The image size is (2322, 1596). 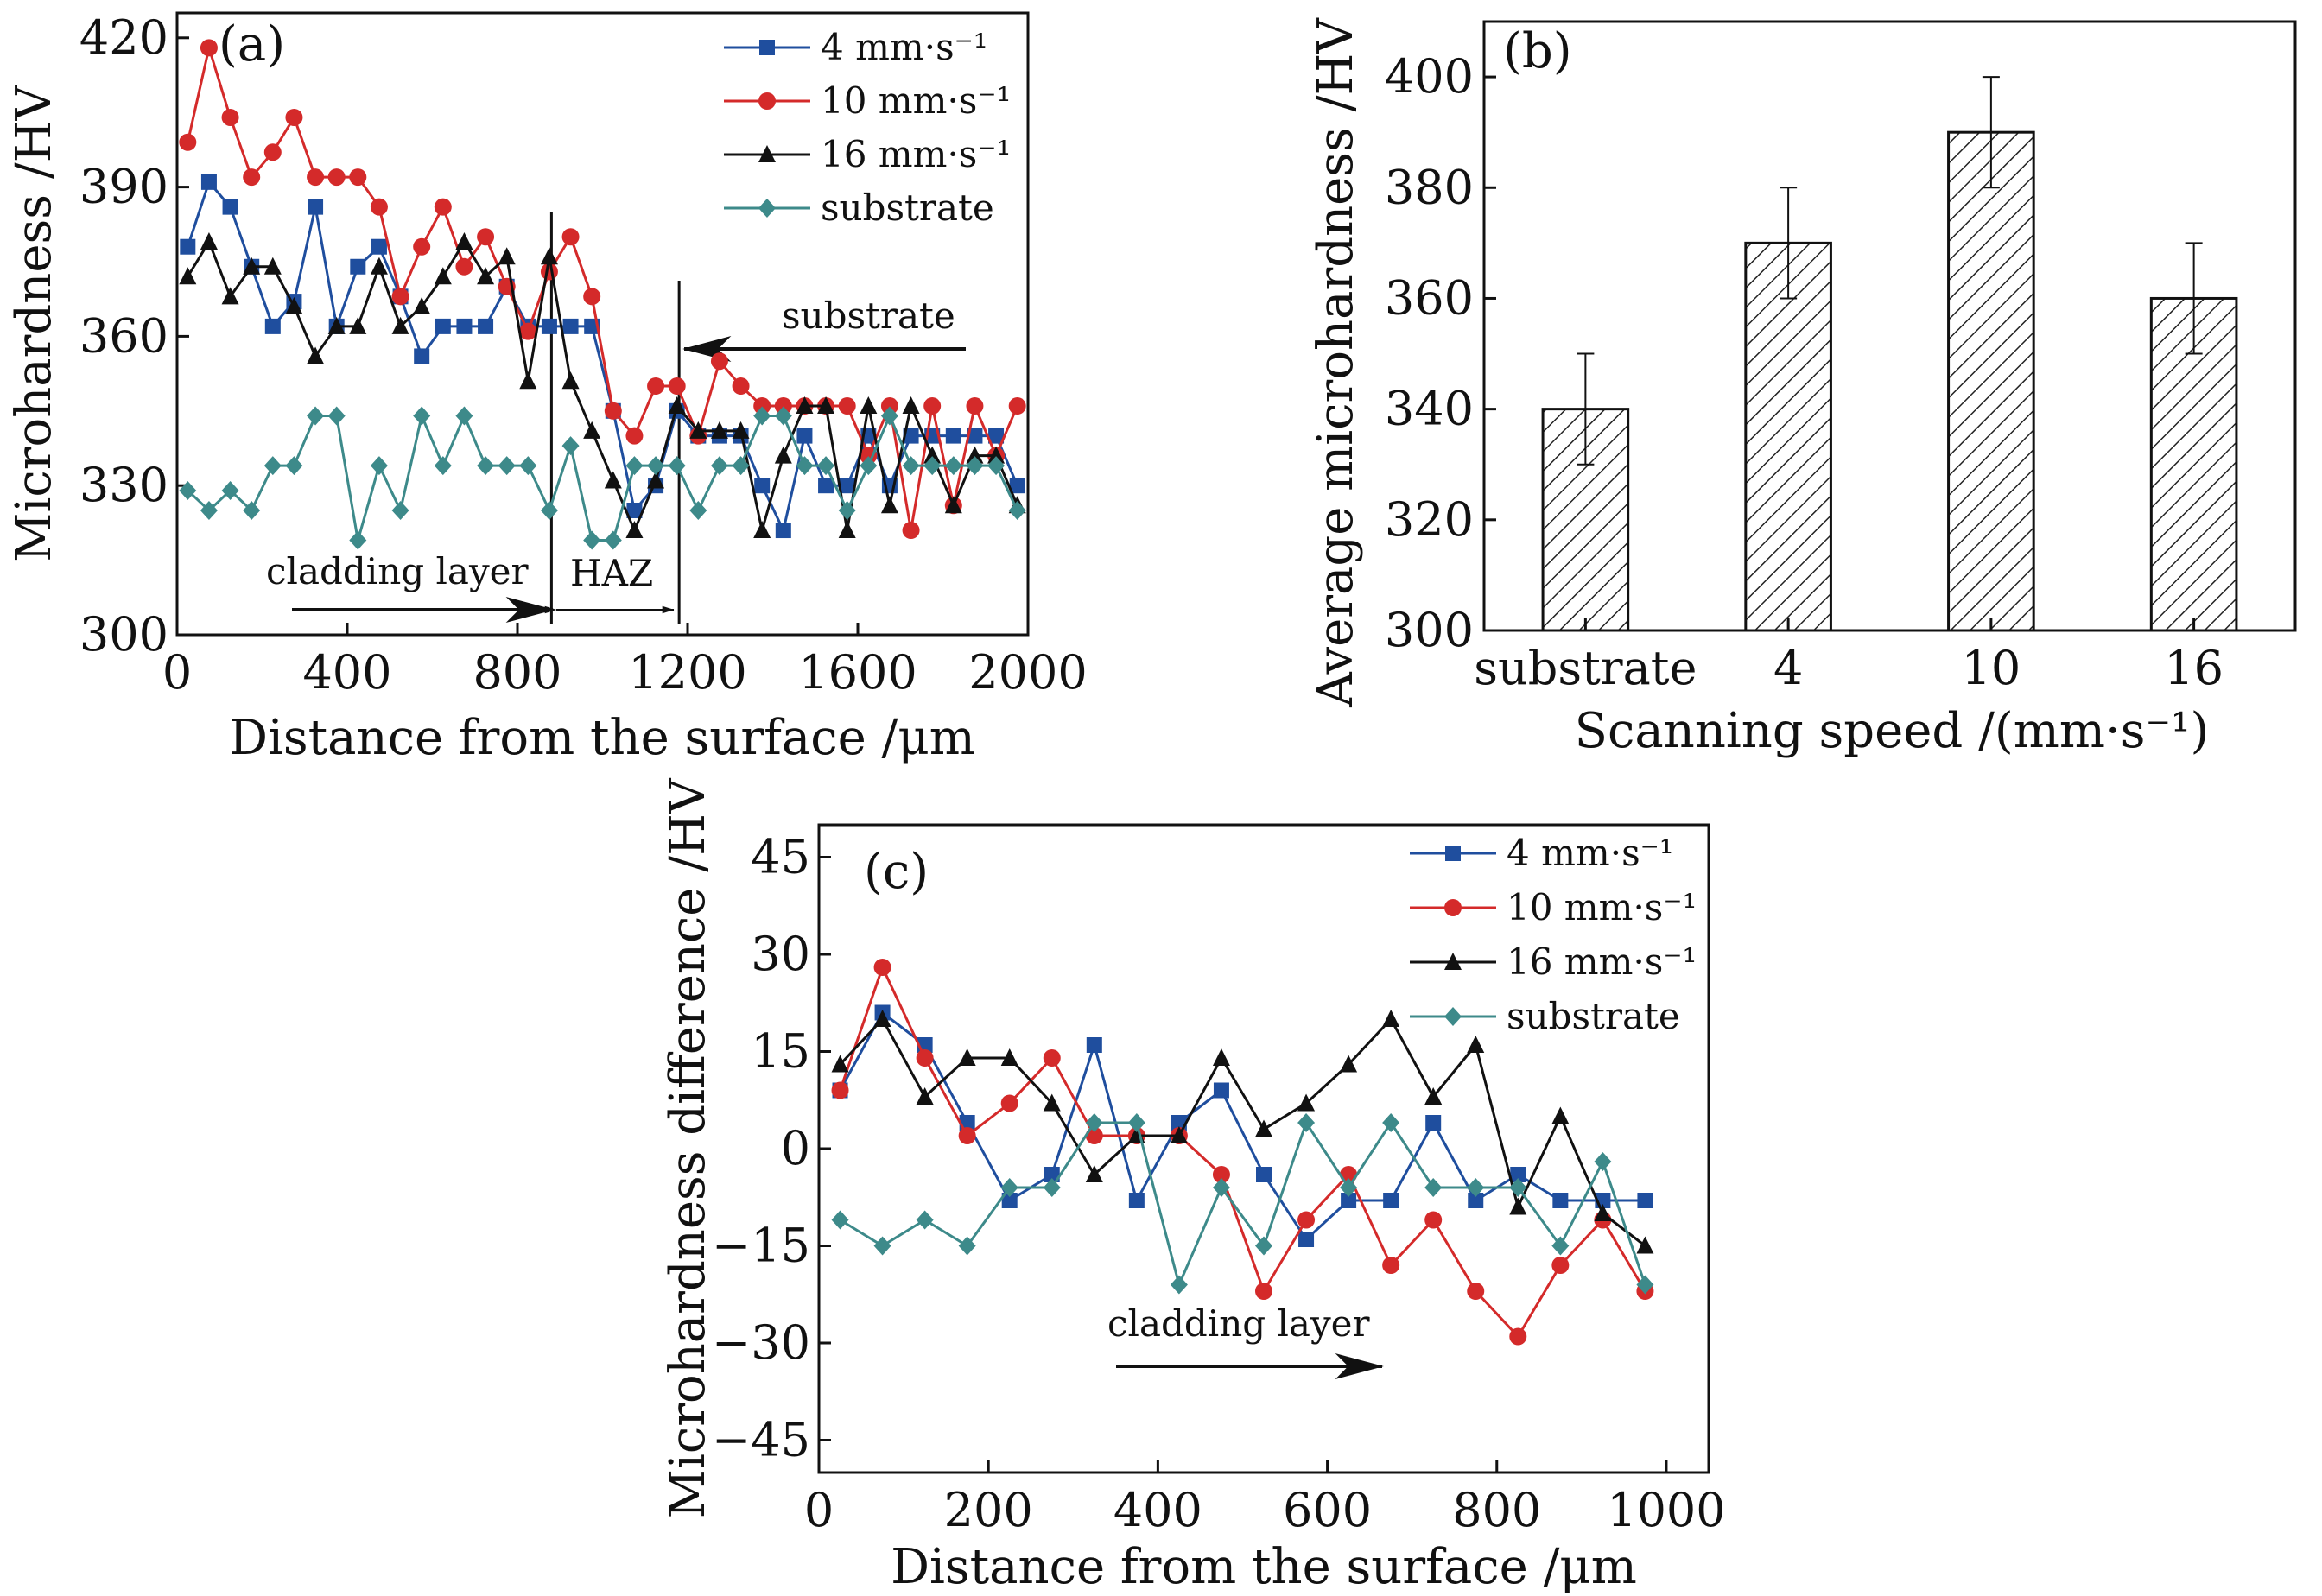 I want to click on substrate-annotation: substrate, so click(x=868, y=315).